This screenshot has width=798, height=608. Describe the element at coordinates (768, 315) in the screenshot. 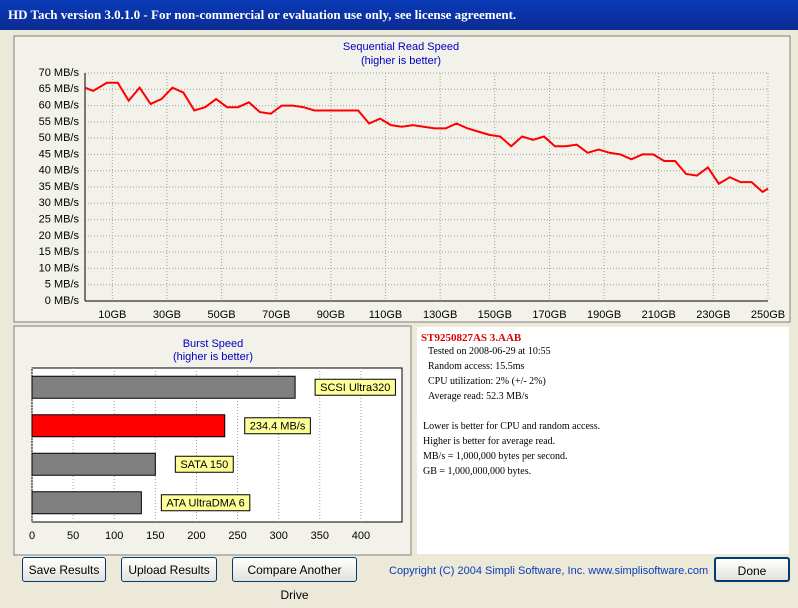

I see `x-tick-label: 250GB` at that location.